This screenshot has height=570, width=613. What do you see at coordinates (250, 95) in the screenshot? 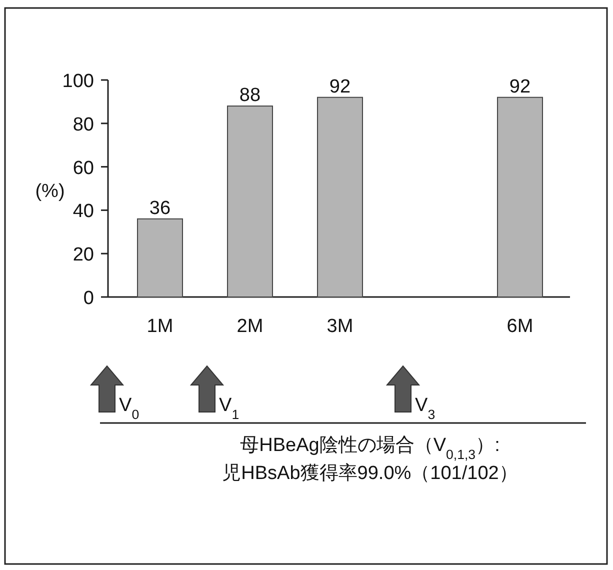
I see `data-label: 88` at bounding box center [250, 95].